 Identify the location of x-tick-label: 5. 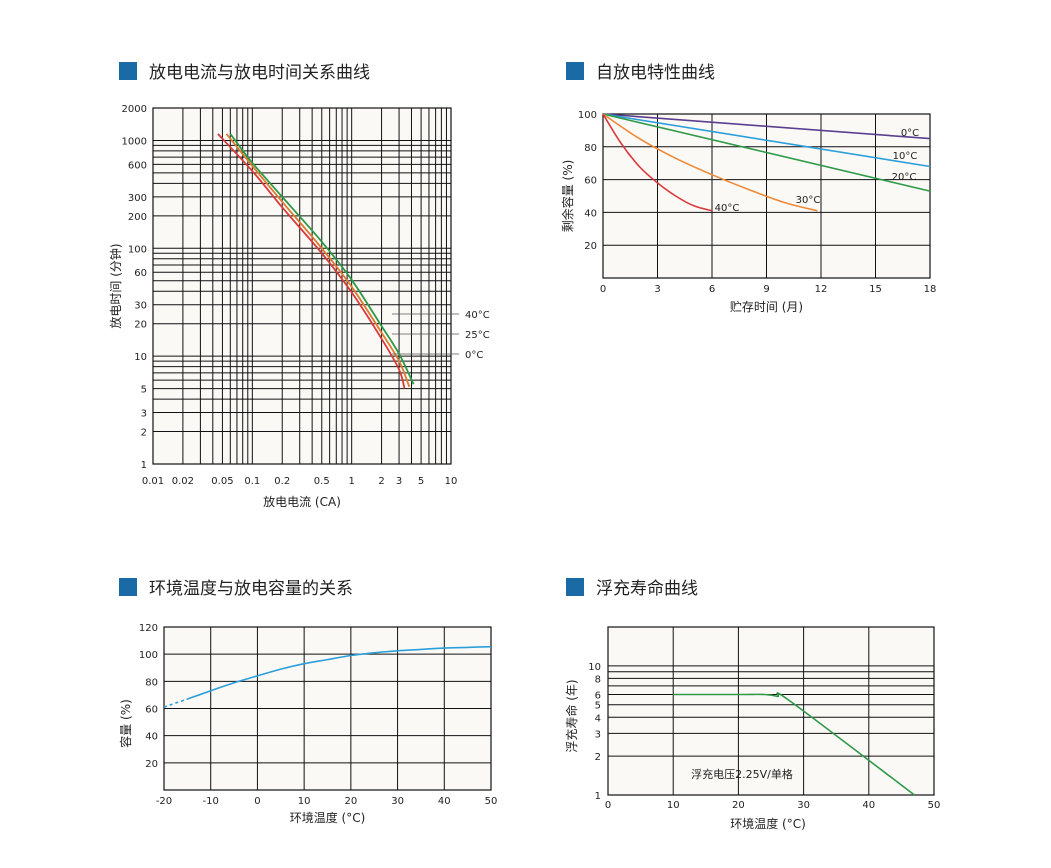
(421, 481).